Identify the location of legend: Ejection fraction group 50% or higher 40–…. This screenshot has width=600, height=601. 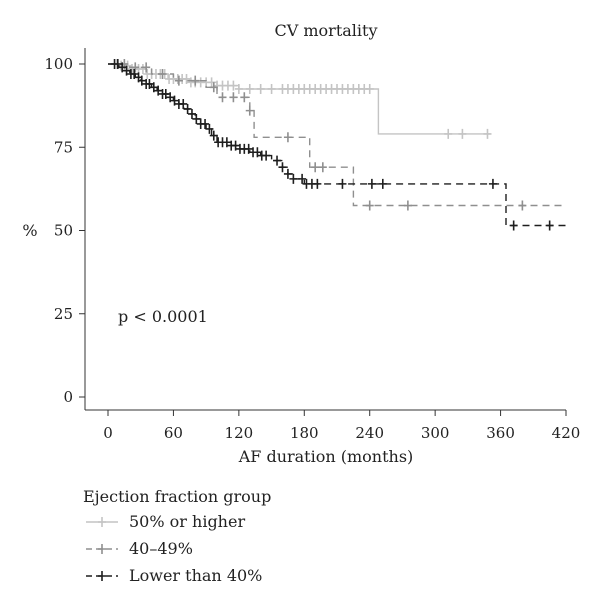
(177, 536).